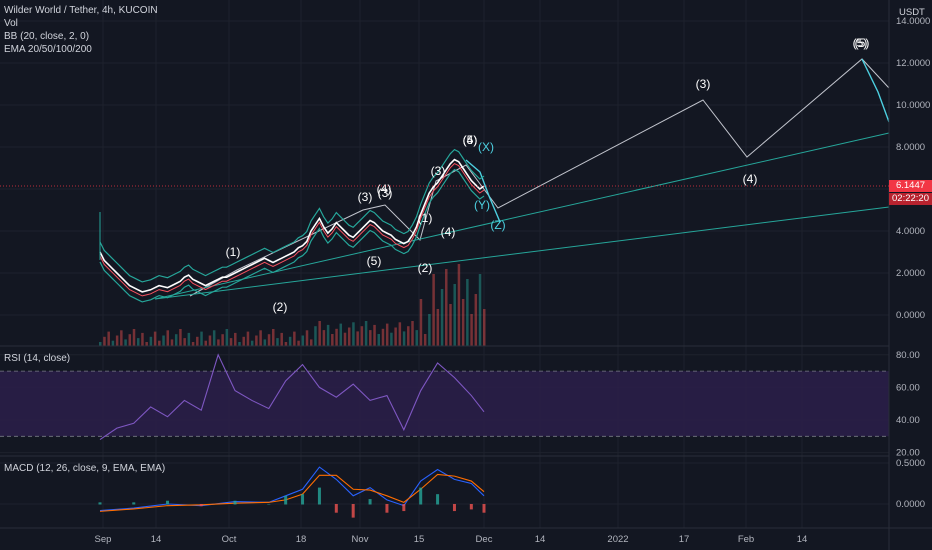 The height and width of the screenshot is (550, 932). What do you see at coordinates (47, 36) in the screenshot?
I see `indicator-bb-label: BB (20, close, 2, 0)` at bounding box center [47, 36].